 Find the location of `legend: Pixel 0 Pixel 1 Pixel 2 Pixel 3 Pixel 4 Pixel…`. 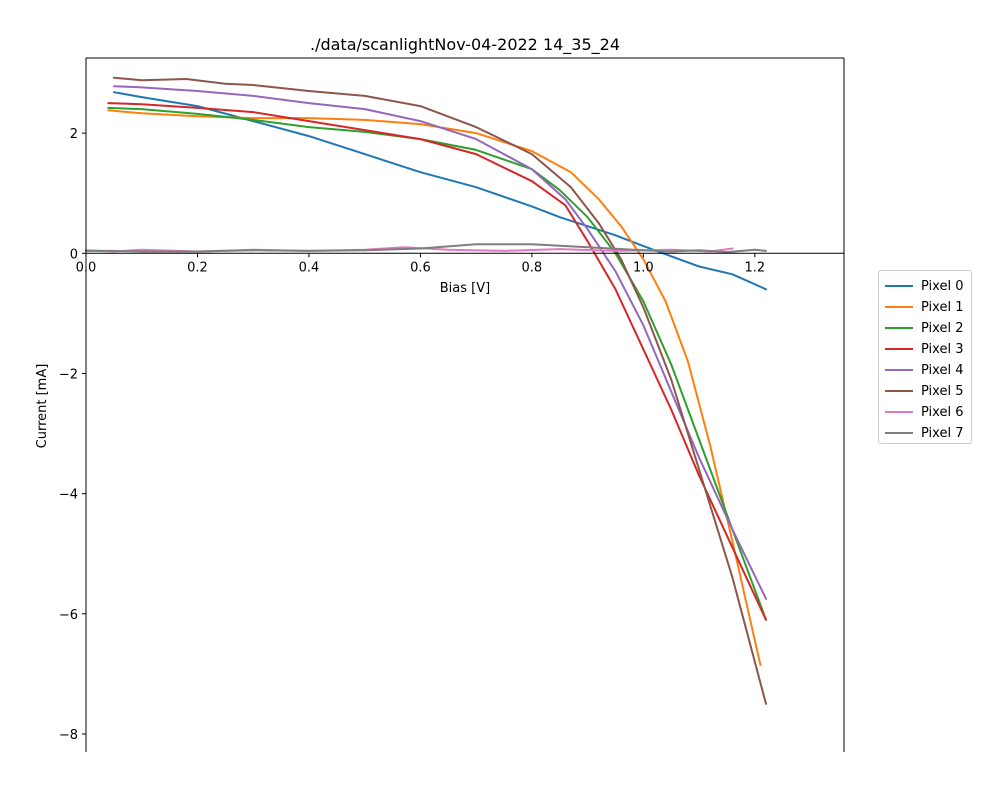

legend: Pixel 0 Pixel 1 Pixel 2 Pixel 3 Pixel 4 Pixel… is located at coordinates (925, 357).